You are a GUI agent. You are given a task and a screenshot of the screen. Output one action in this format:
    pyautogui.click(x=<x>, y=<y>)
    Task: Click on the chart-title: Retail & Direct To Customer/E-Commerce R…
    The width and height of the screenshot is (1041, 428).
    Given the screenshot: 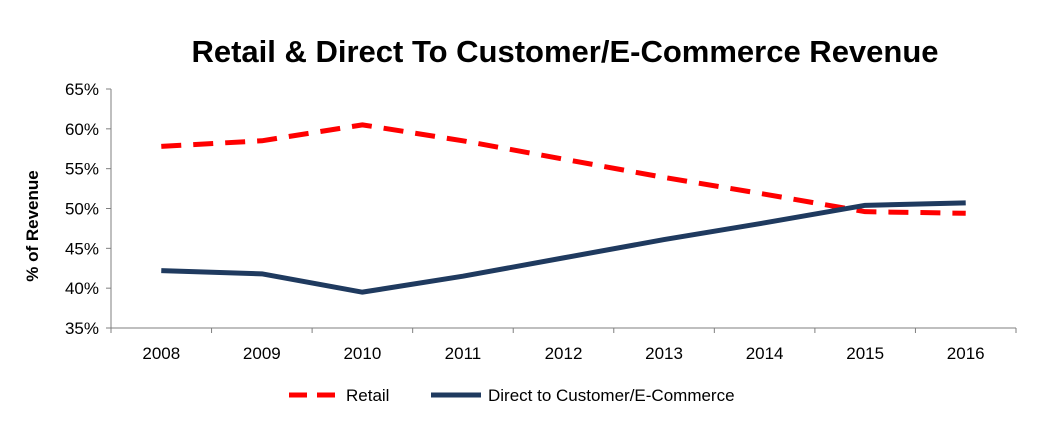 What is the action you would take?
    pyautogui.click(x=565, y=51)
    